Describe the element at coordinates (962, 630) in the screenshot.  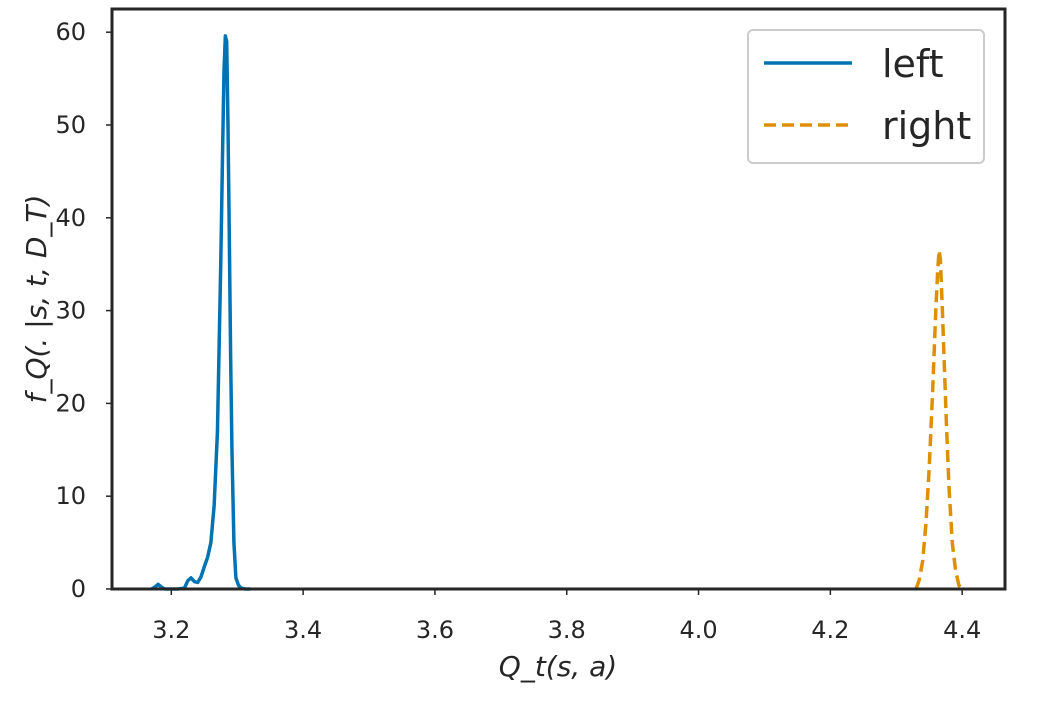
I see `x-tick-label: 4.4` at that location.